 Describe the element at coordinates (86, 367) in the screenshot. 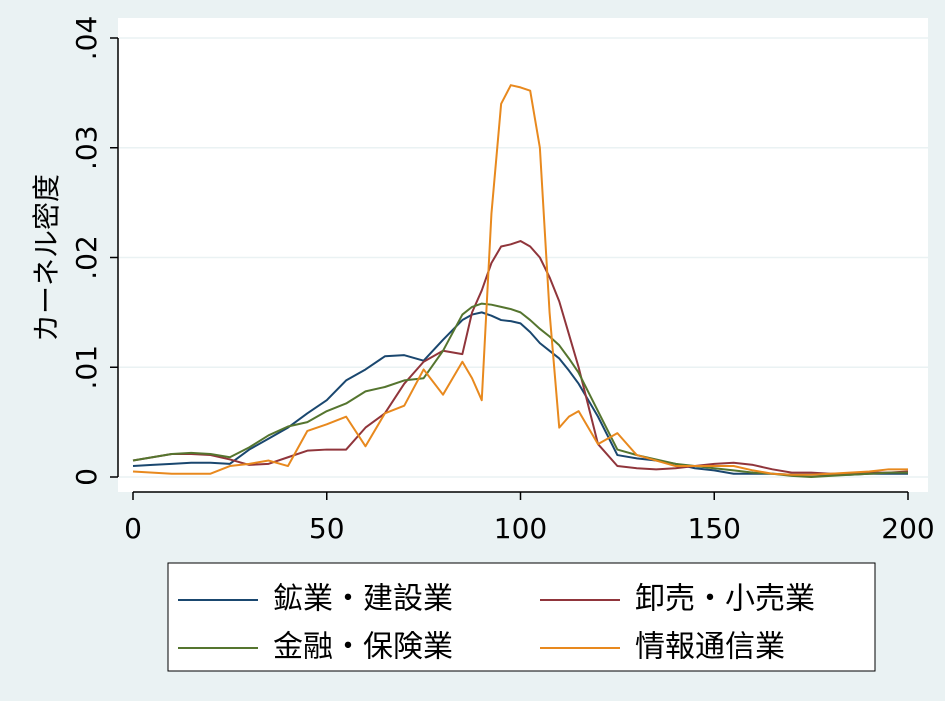

I see `y-tick-label: .01` at that location.